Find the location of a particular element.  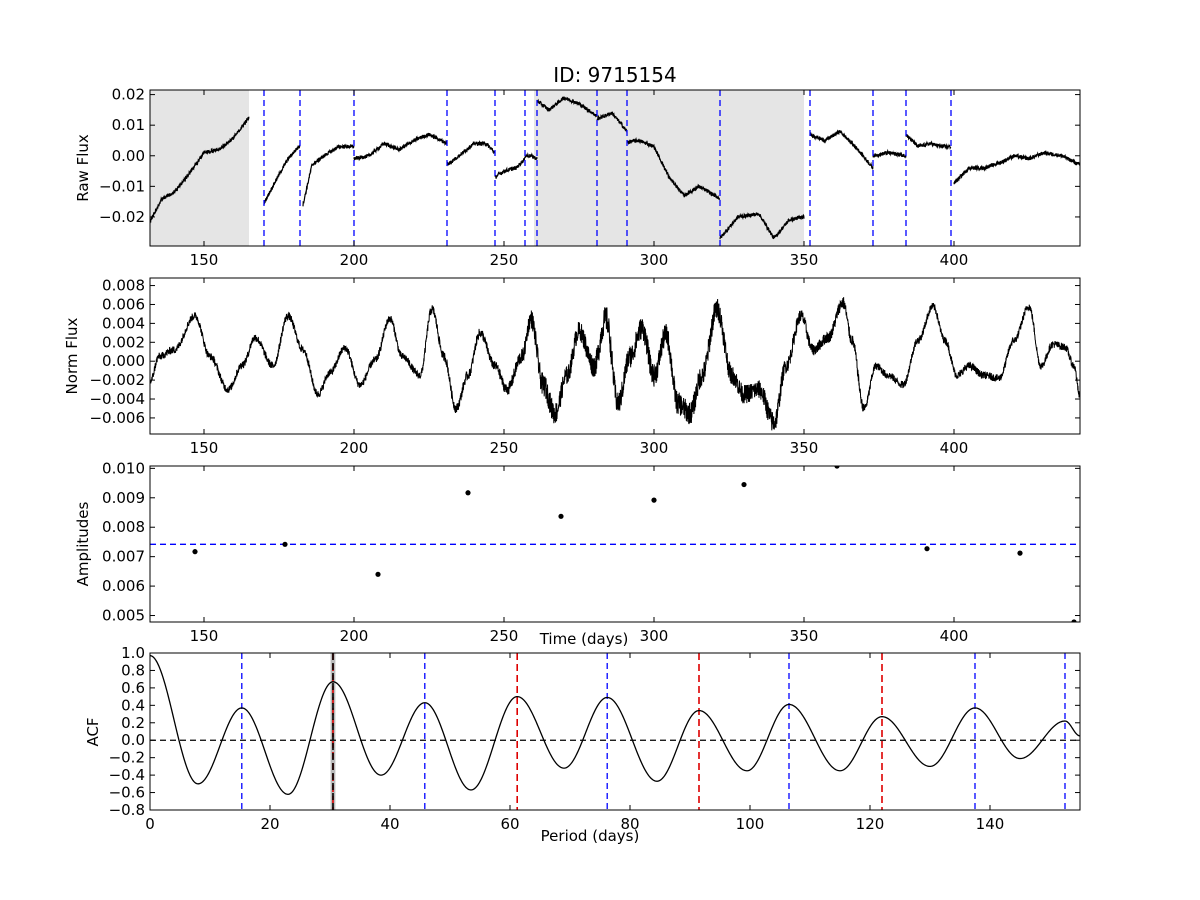

acf-xtick-label: 40 is located at coordinates (389, 824).